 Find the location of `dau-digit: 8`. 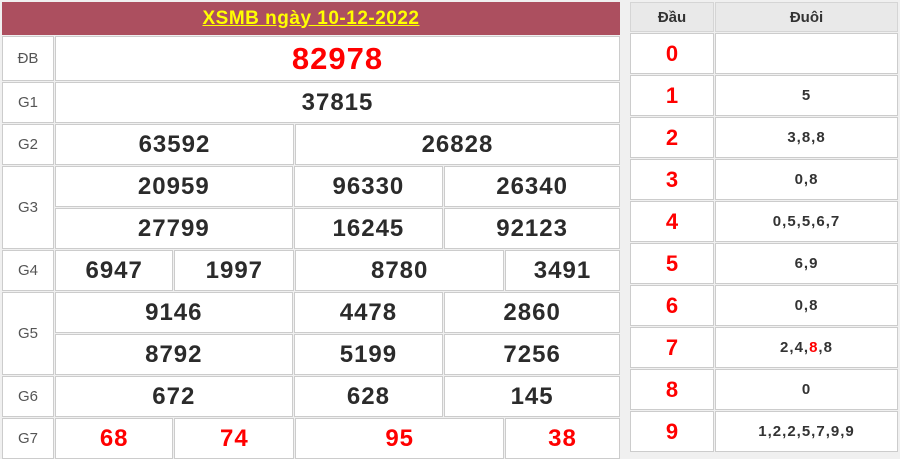

dau-digit: 8 is located at coordinates (672, 389).